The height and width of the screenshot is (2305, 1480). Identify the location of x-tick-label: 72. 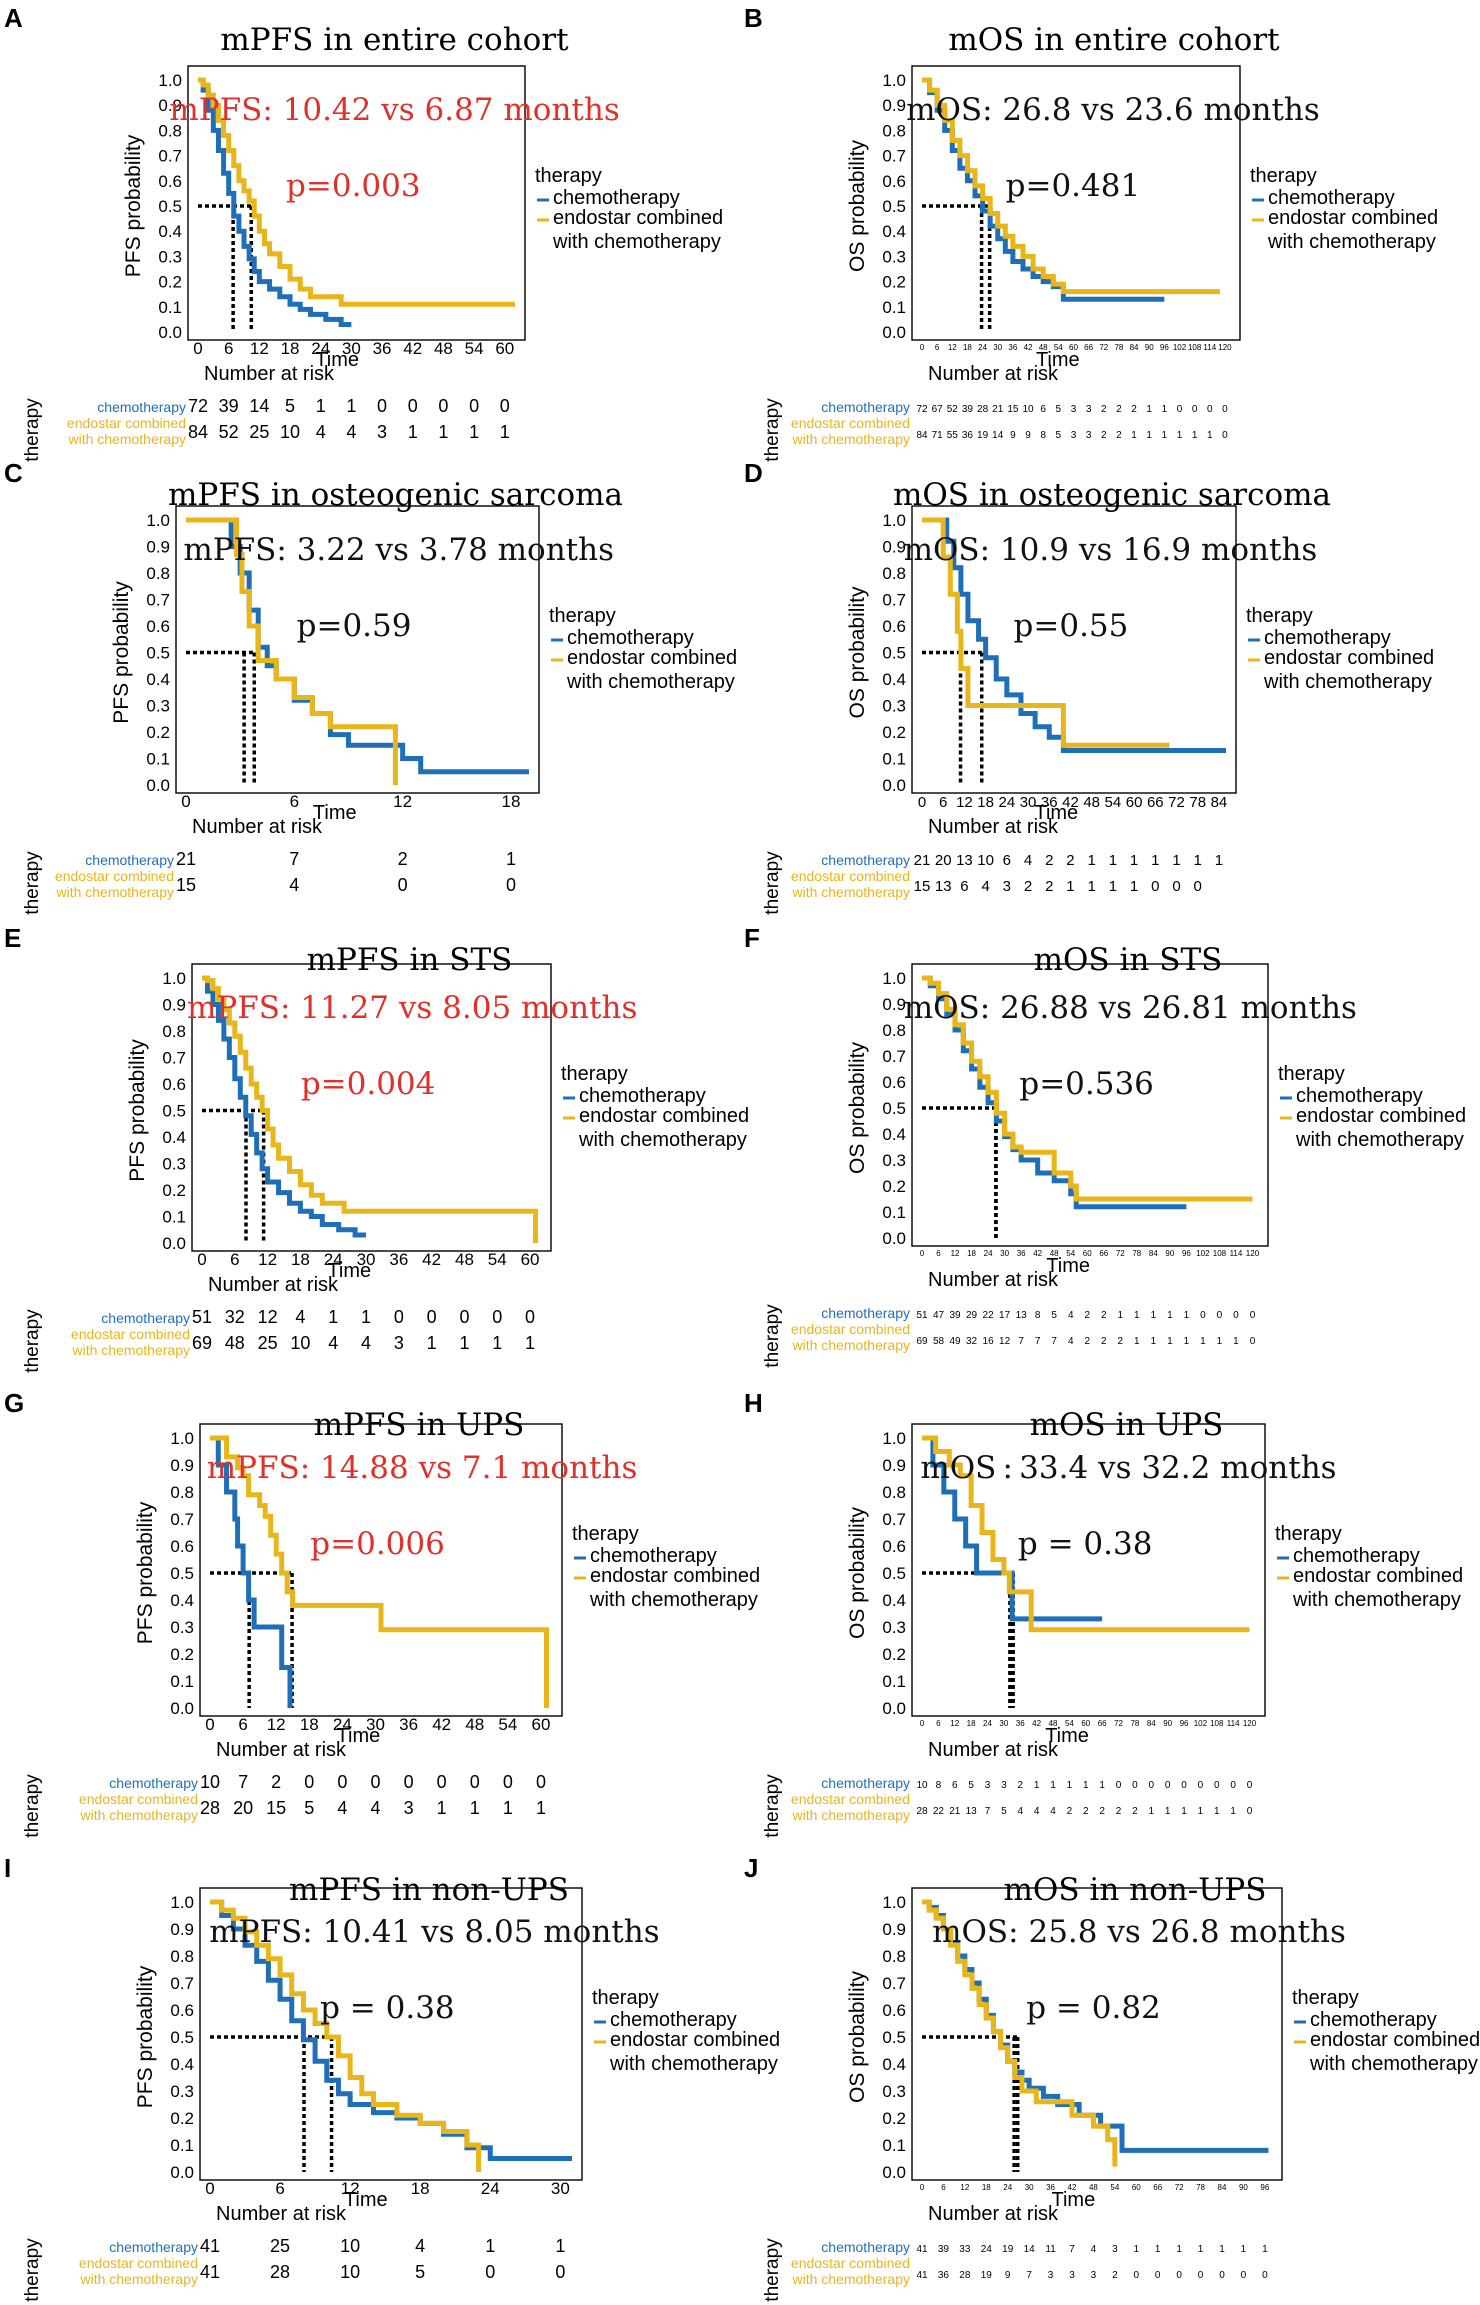
(1118, 1723).